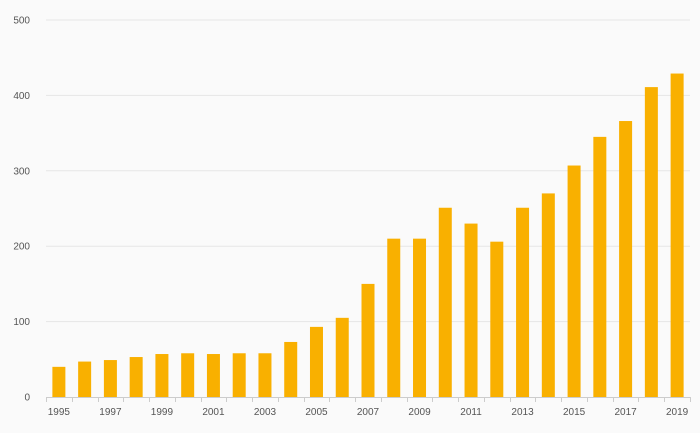  Describe the element at coordinates (59, 412) in the screenshot. I see `x-tick-label: 1995` at that location.